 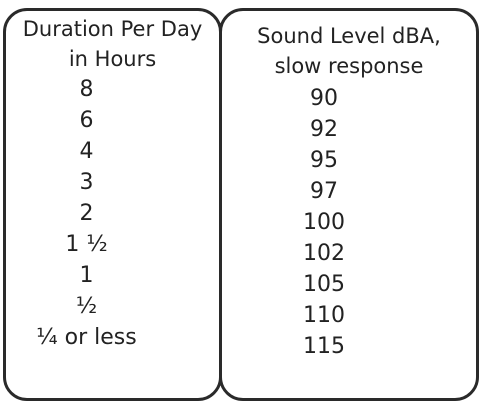 What do you see at coordinates (86, 244) in the screenshot?
I see `duration-value: 1 ½` at bounding box center [86, 244].